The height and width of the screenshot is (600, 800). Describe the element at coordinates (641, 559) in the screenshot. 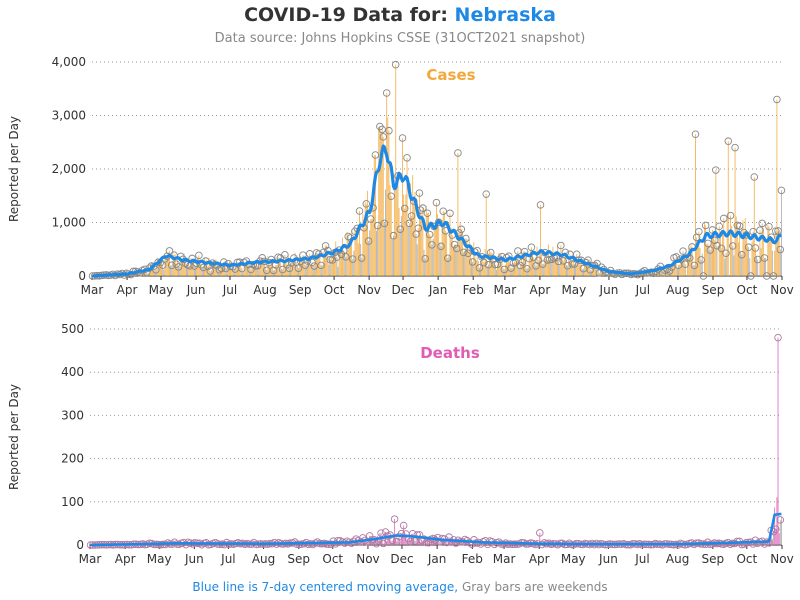

I see `x-tick-label: Jul` at that location.